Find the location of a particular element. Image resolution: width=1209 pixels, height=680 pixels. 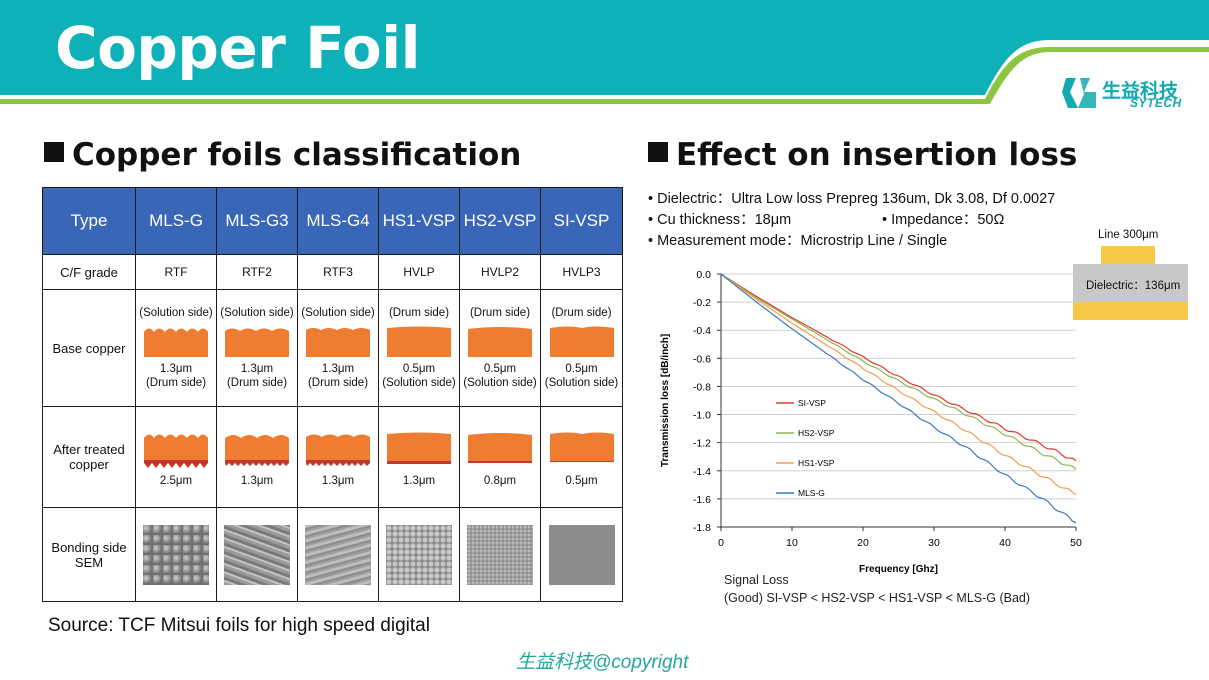

table-cell: 0.5μm is located at coordinates (581, 457).